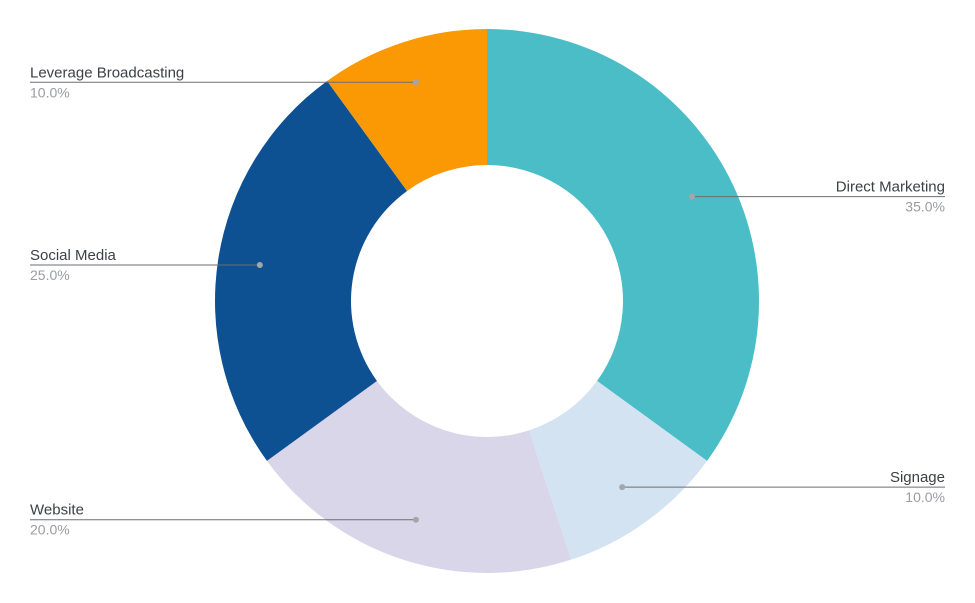 The width and height of the screenshot is (975, 603). What do you see at coordinates (415, 82) in the screenshot?
I see `leader-dot-leverage-broadcasting` at bounding box center [415, 82].